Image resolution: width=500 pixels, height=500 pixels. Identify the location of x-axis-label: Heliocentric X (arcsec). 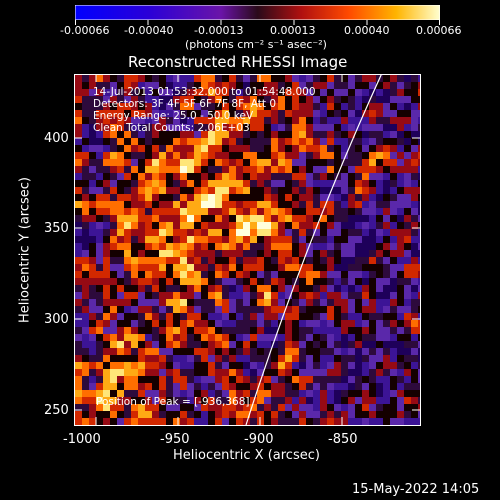
(246, 455).